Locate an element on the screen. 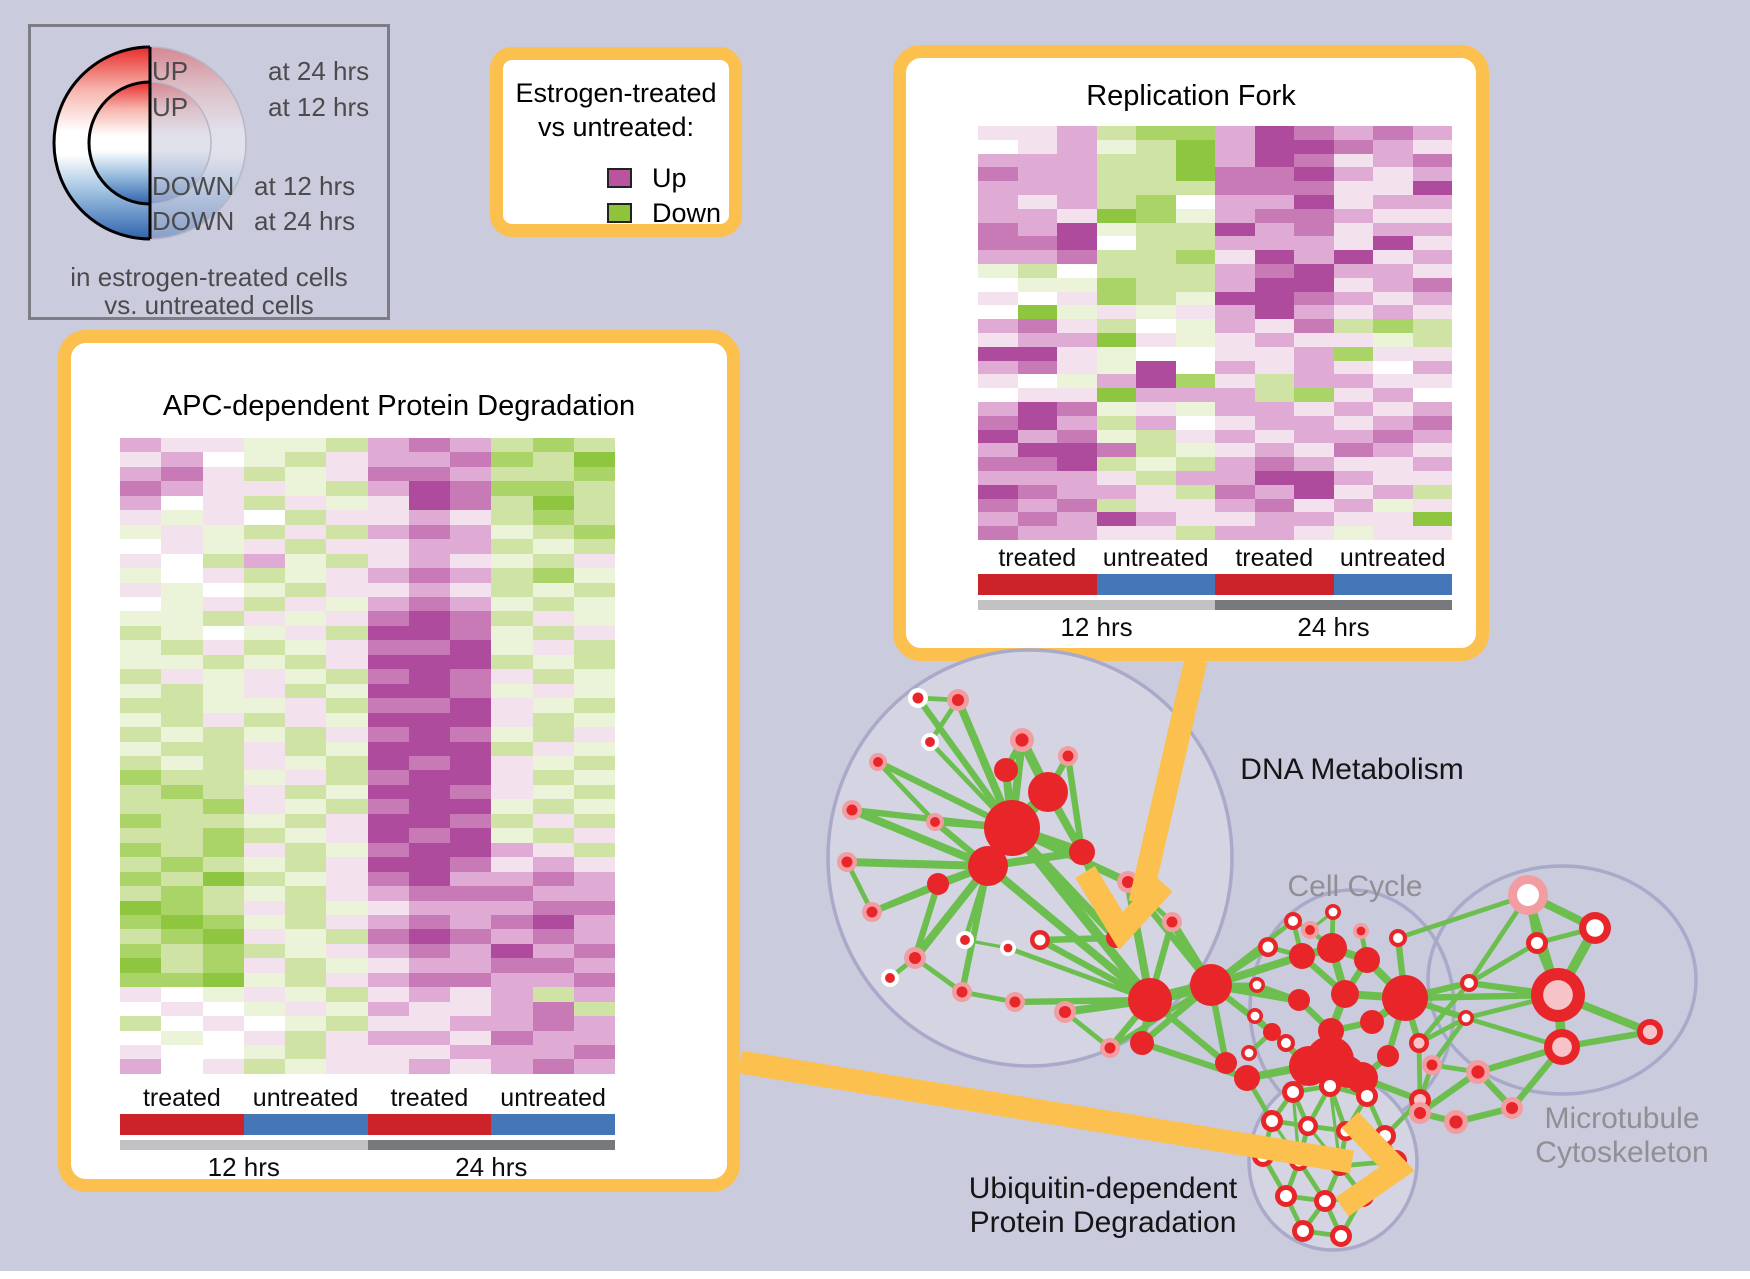 This screenshot has height=1279, width=1750. cluster-label-line: DNA Metabolism is located at coordinates (1352, 769).